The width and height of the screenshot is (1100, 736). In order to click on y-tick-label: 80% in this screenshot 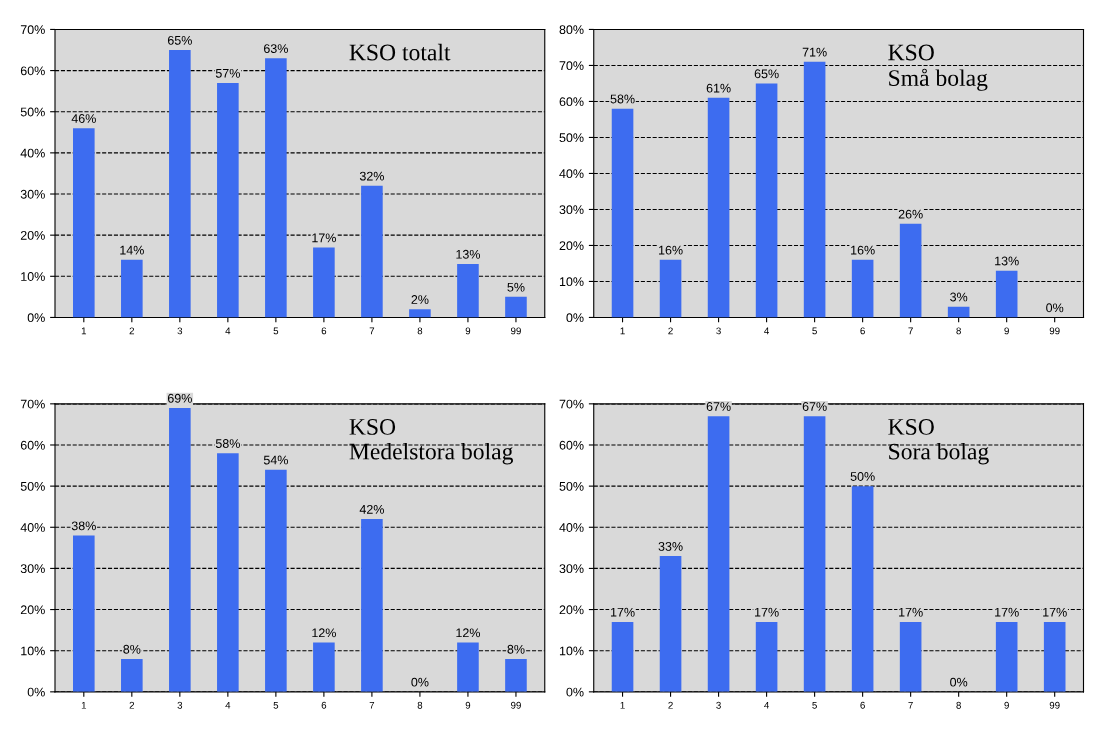, I will do `click(571, 30)`.